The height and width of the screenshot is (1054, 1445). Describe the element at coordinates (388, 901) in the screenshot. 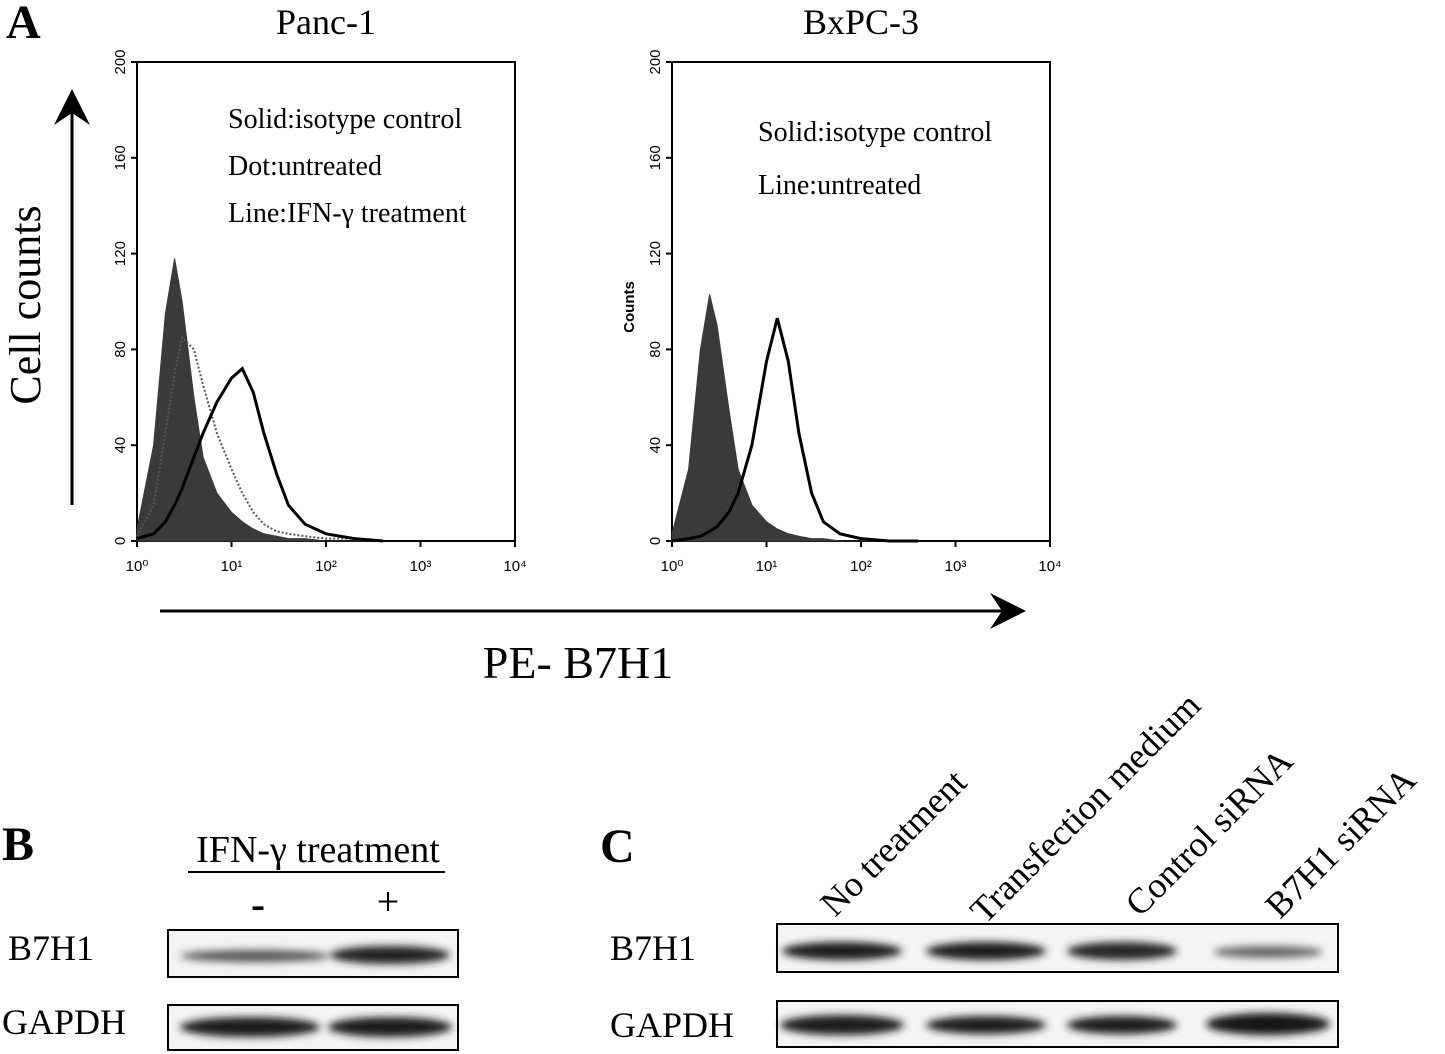

I see `lane-label: +` at that location.